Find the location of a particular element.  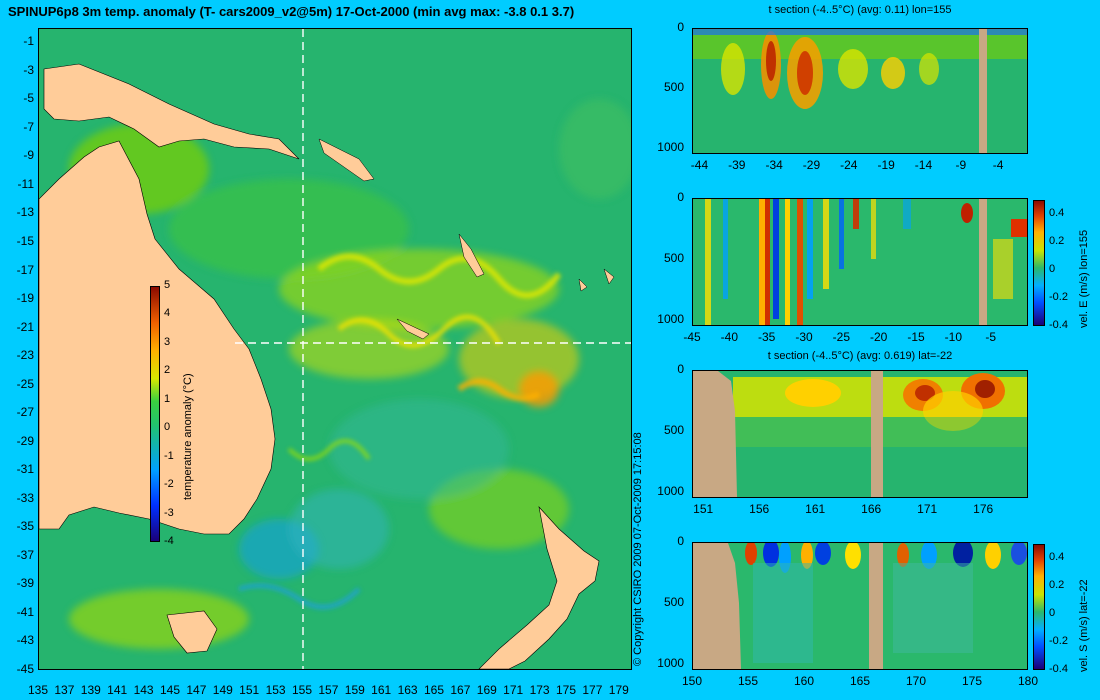

panel2-colorbar-tick: -0.4 is located at coordinates (1058, 325).